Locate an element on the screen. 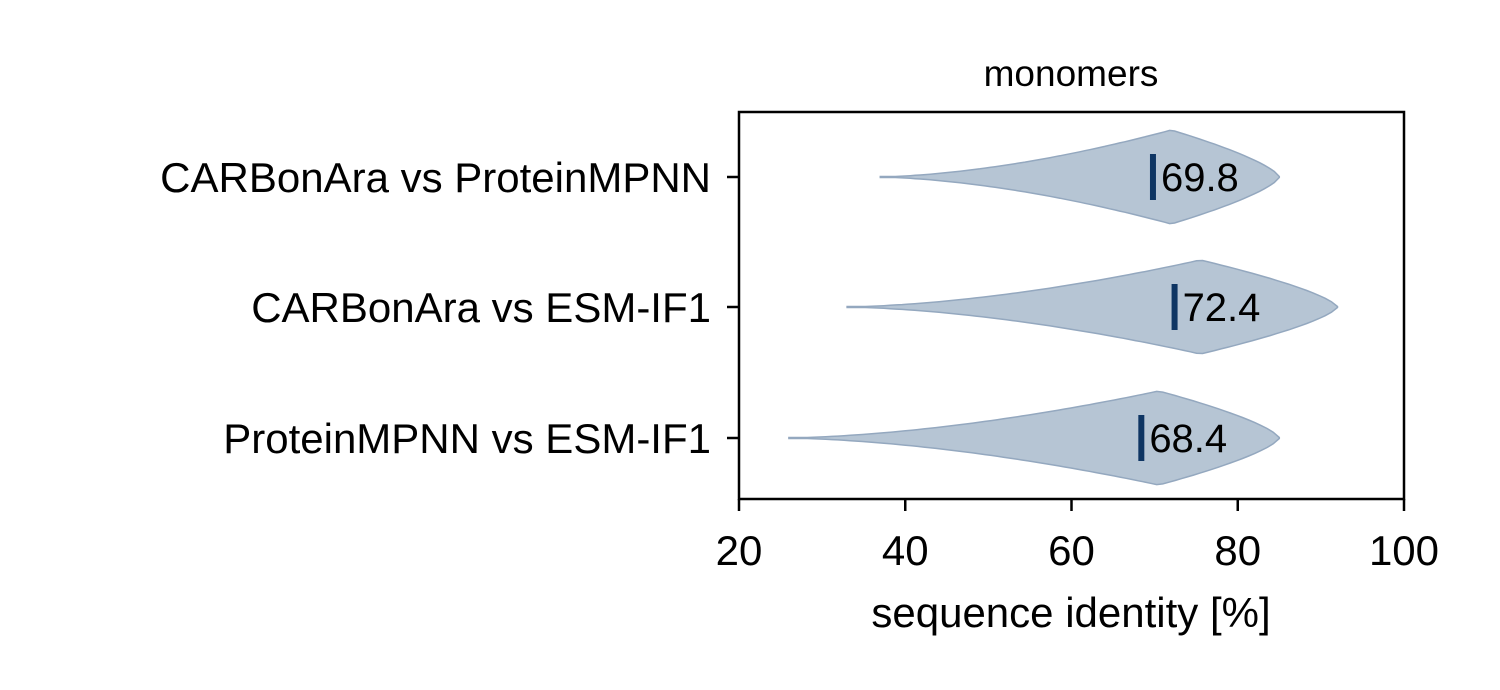  x-tick-label: 80 is located at coordinates (1237, 550).